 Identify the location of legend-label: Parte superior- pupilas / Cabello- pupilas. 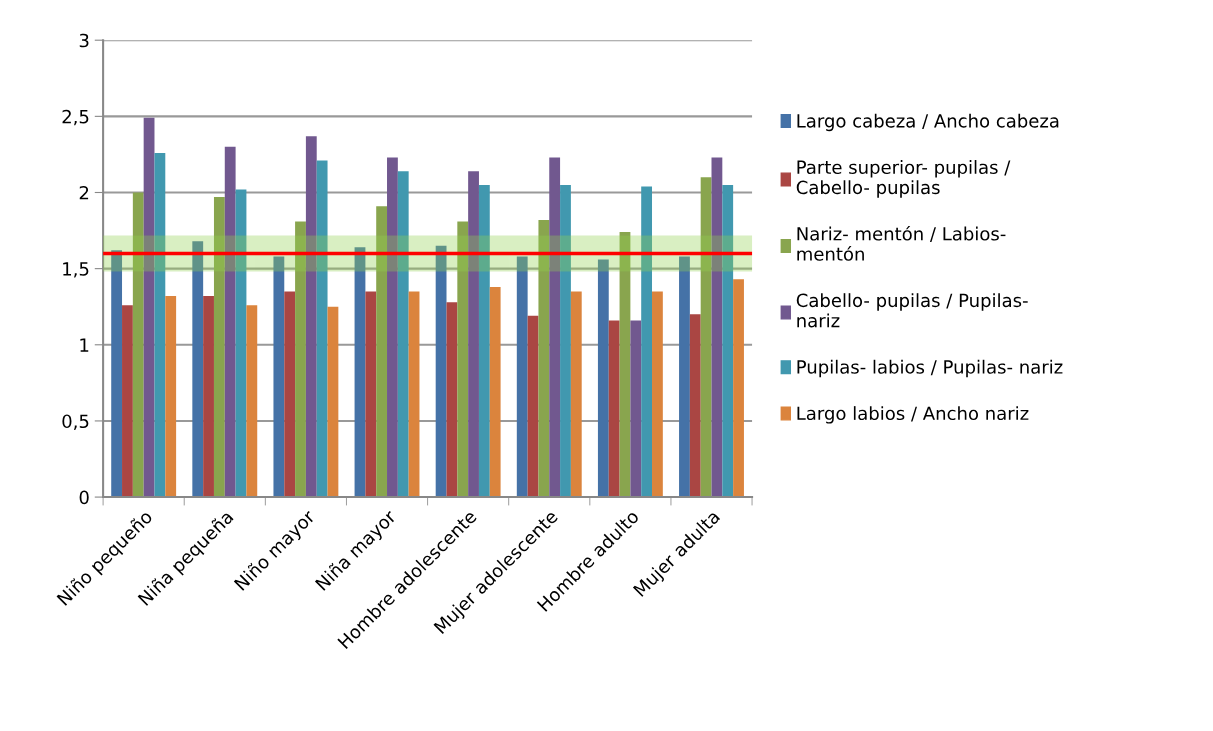
(903, 179).